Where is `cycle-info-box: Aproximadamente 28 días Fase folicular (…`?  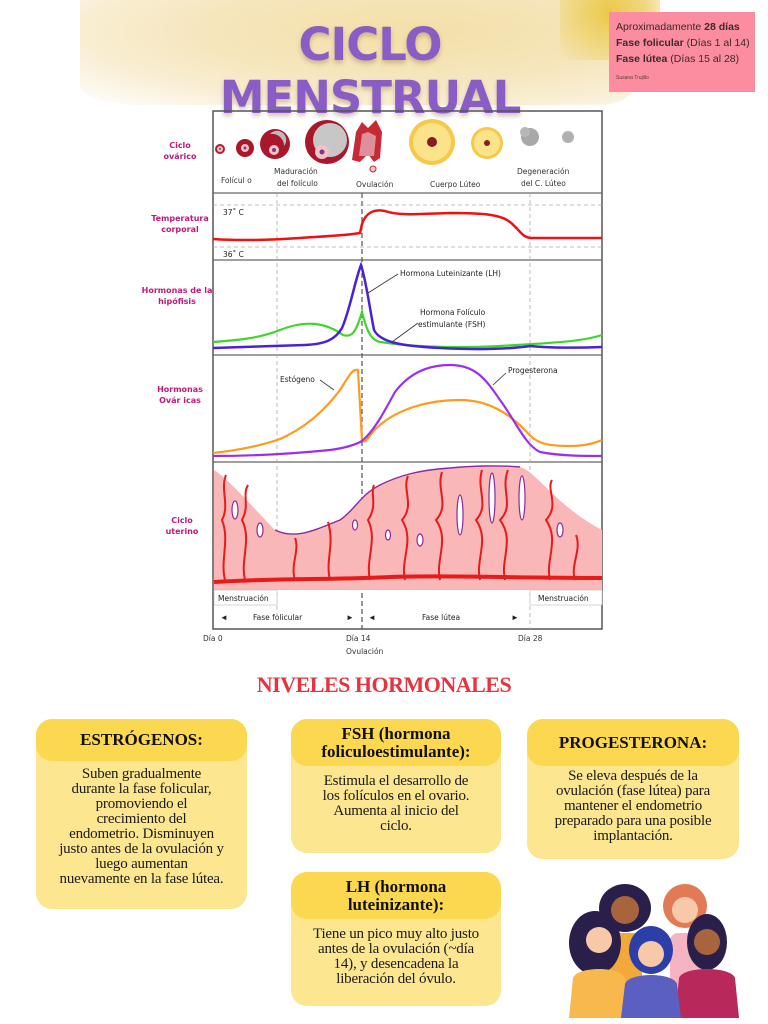
cycle-info-box: Aproximadamente 28 días Fase folicular (… is located at coordinates (682, 52).